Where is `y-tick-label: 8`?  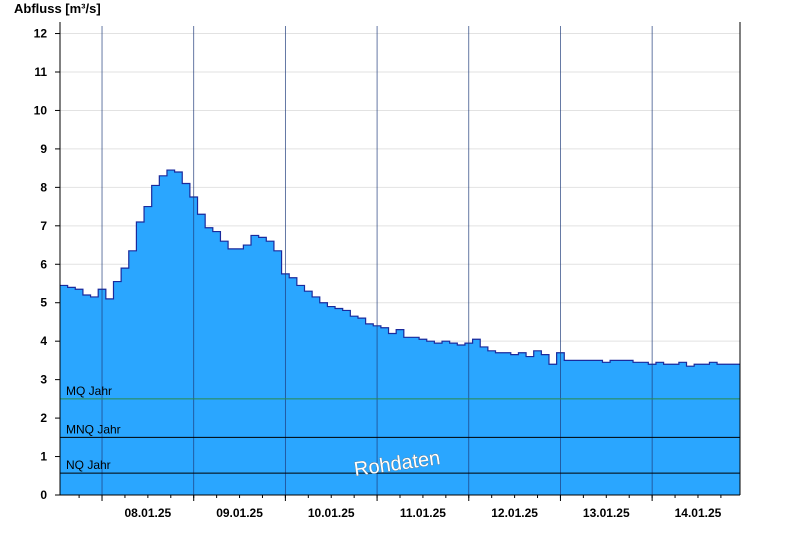 y-tick-label: 8 is located at coordinates (43, 187).